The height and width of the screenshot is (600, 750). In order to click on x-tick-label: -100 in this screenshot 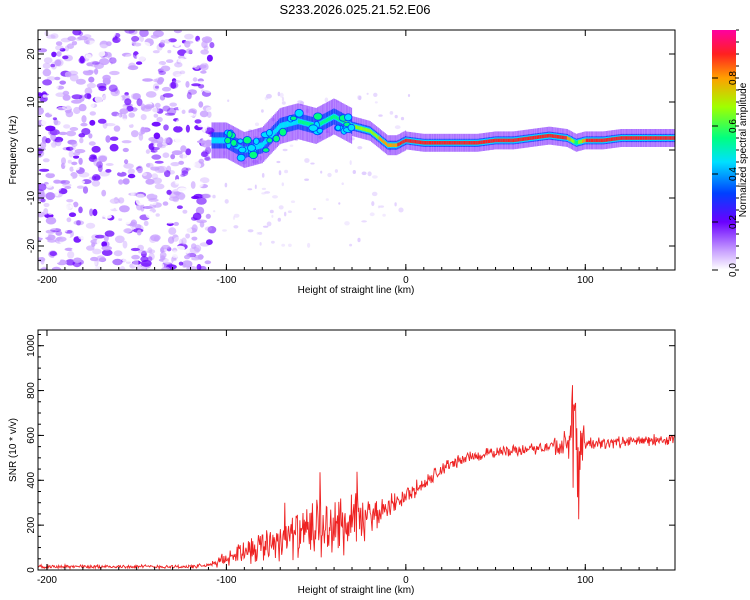, I will do `click(226, 580)`.